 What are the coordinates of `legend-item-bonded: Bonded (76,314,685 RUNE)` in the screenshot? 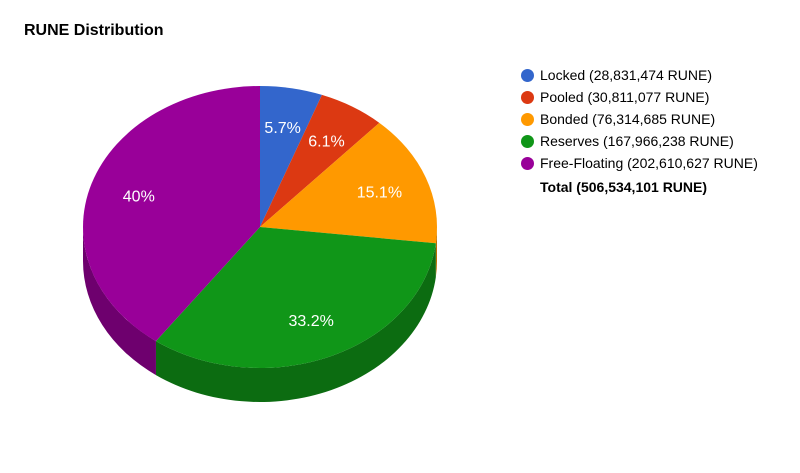 It's located at (639, 119).